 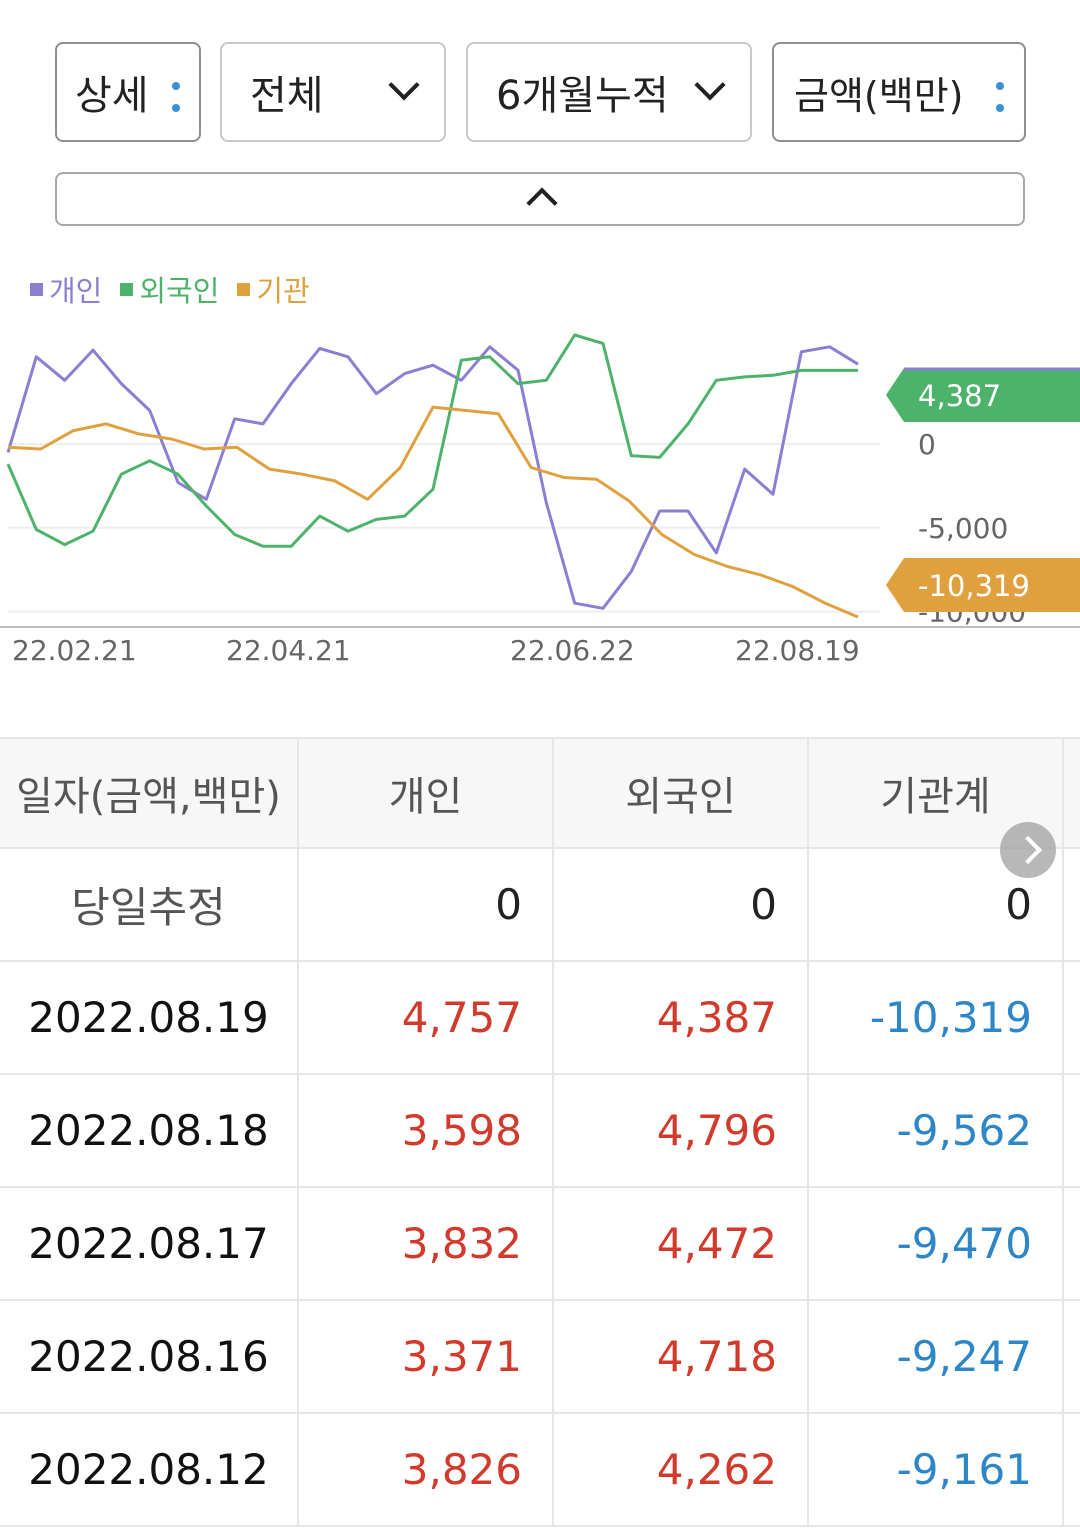 What do you see at coordinates (959, 396) in the screenshot?
I see `end-value-label: 4,387` at bounding box center [959, 396].